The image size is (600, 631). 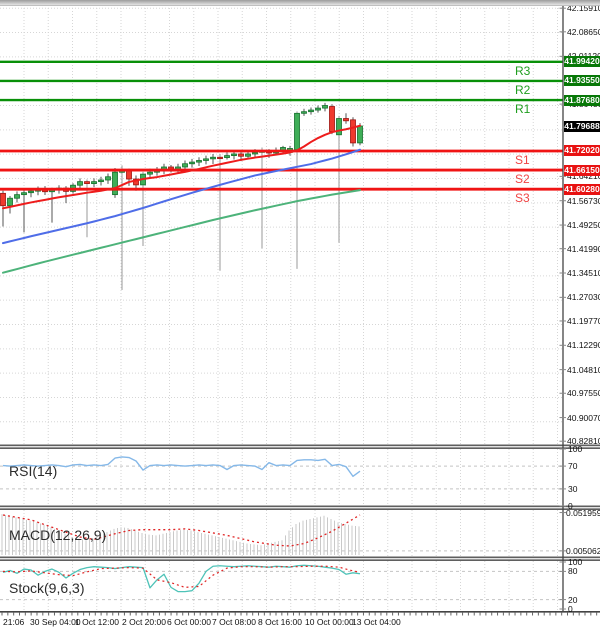 What do you see at coordinates (181, 231) in the screenshot?
I see `ma-slow-green` at bounding box center [181, 231].